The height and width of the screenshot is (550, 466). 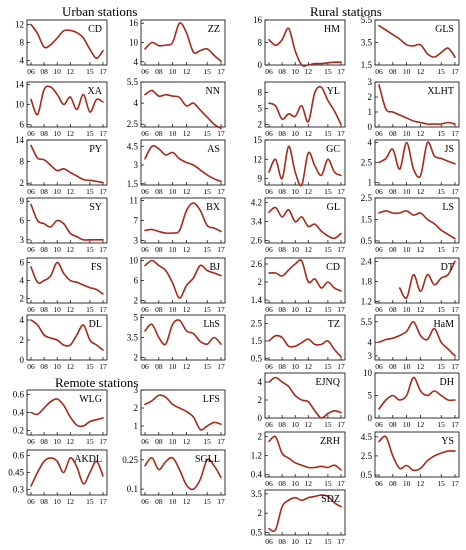 What do you see at coordinates (366, 301) in the screenshot?
I see `y-tick-label: 1.2` at bounding box center [366, 301].